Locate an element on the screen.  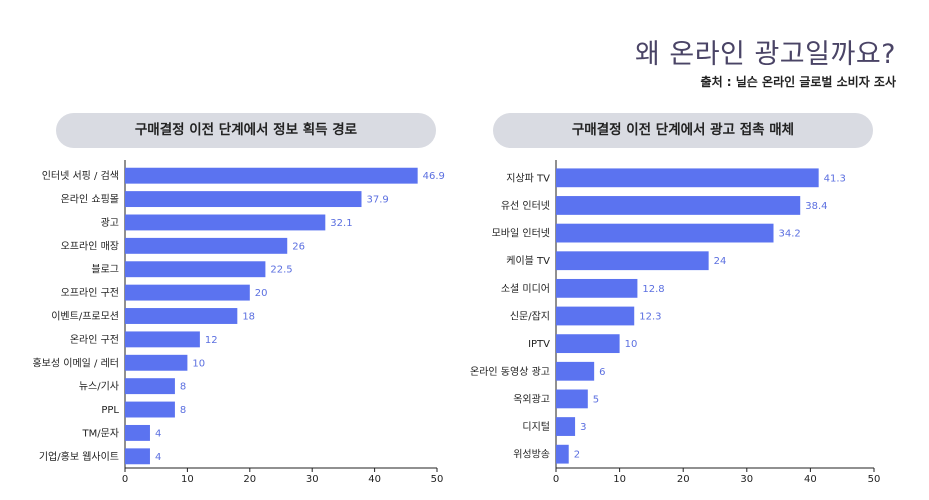
right-category-label: 옥외광고 is located at coordinates (531, 399).